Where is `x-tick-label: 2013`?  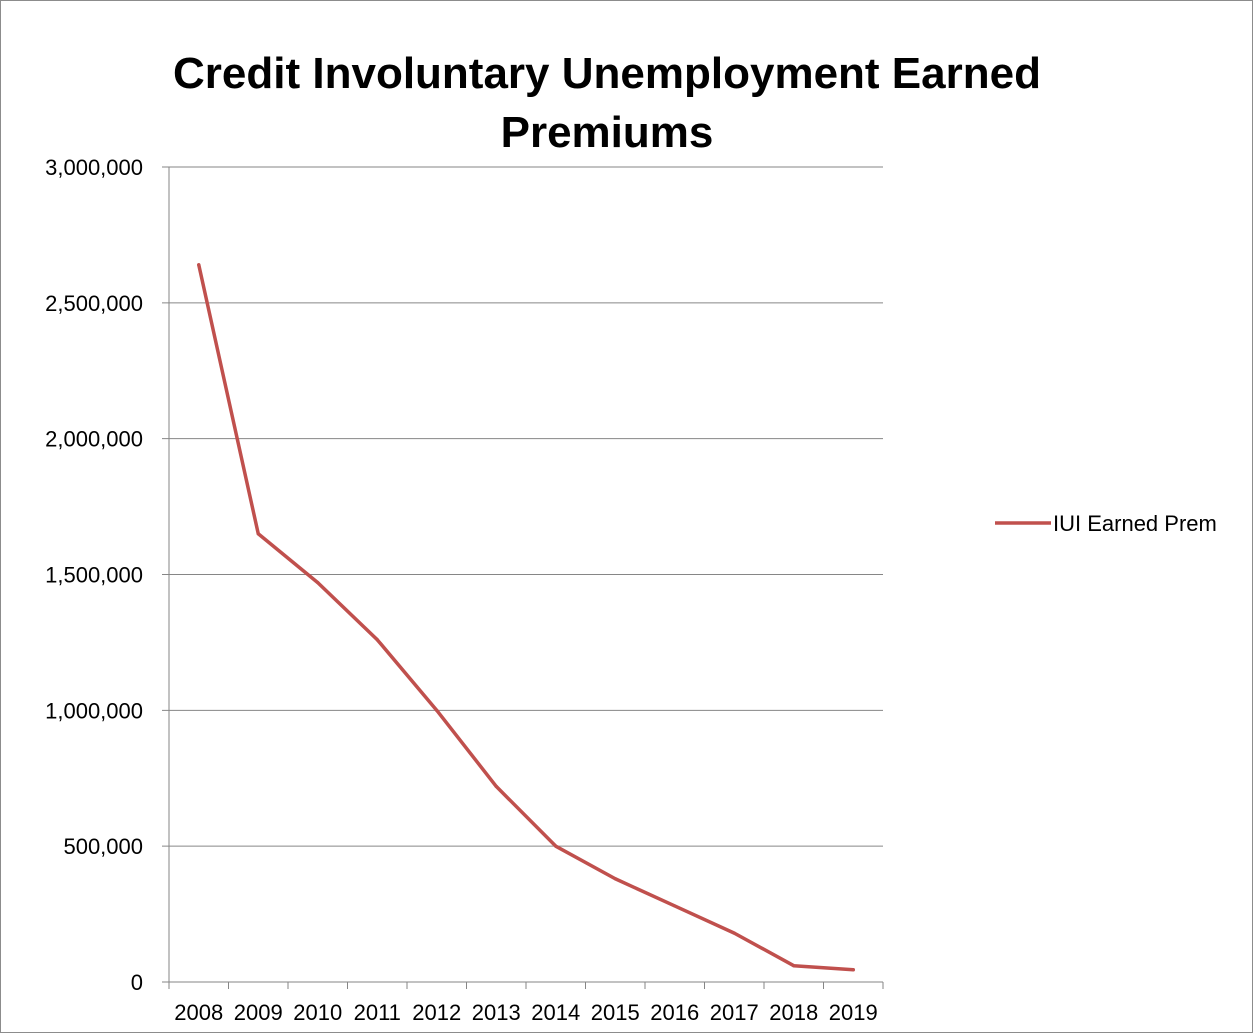
x-tick-label: 2013 is located at coordinates (496, 1012).